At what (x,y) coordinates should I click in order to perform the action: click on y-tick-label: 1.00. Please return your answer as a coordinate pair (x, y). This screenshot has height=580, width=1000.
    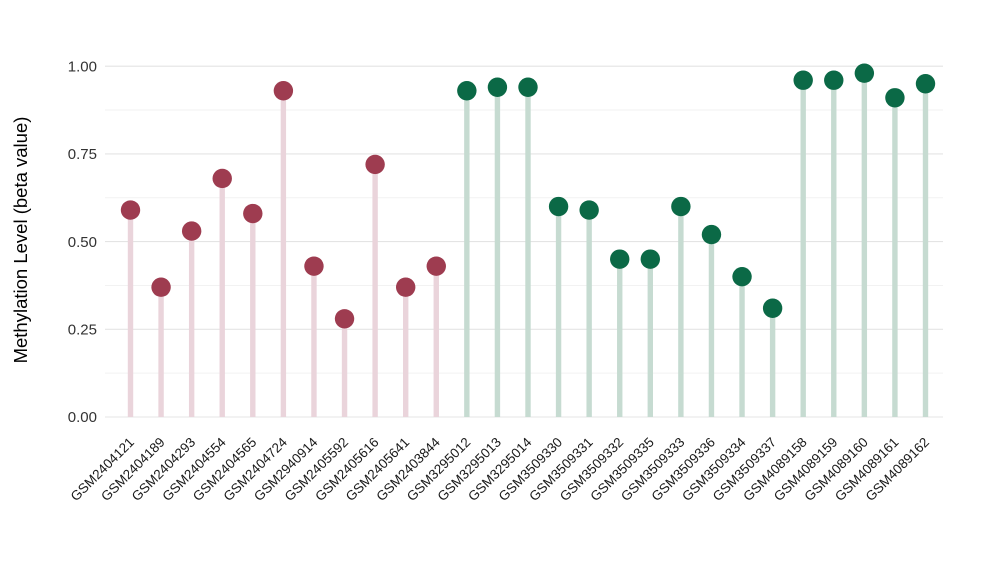
    Looking at the image, I should click on (82, 66).